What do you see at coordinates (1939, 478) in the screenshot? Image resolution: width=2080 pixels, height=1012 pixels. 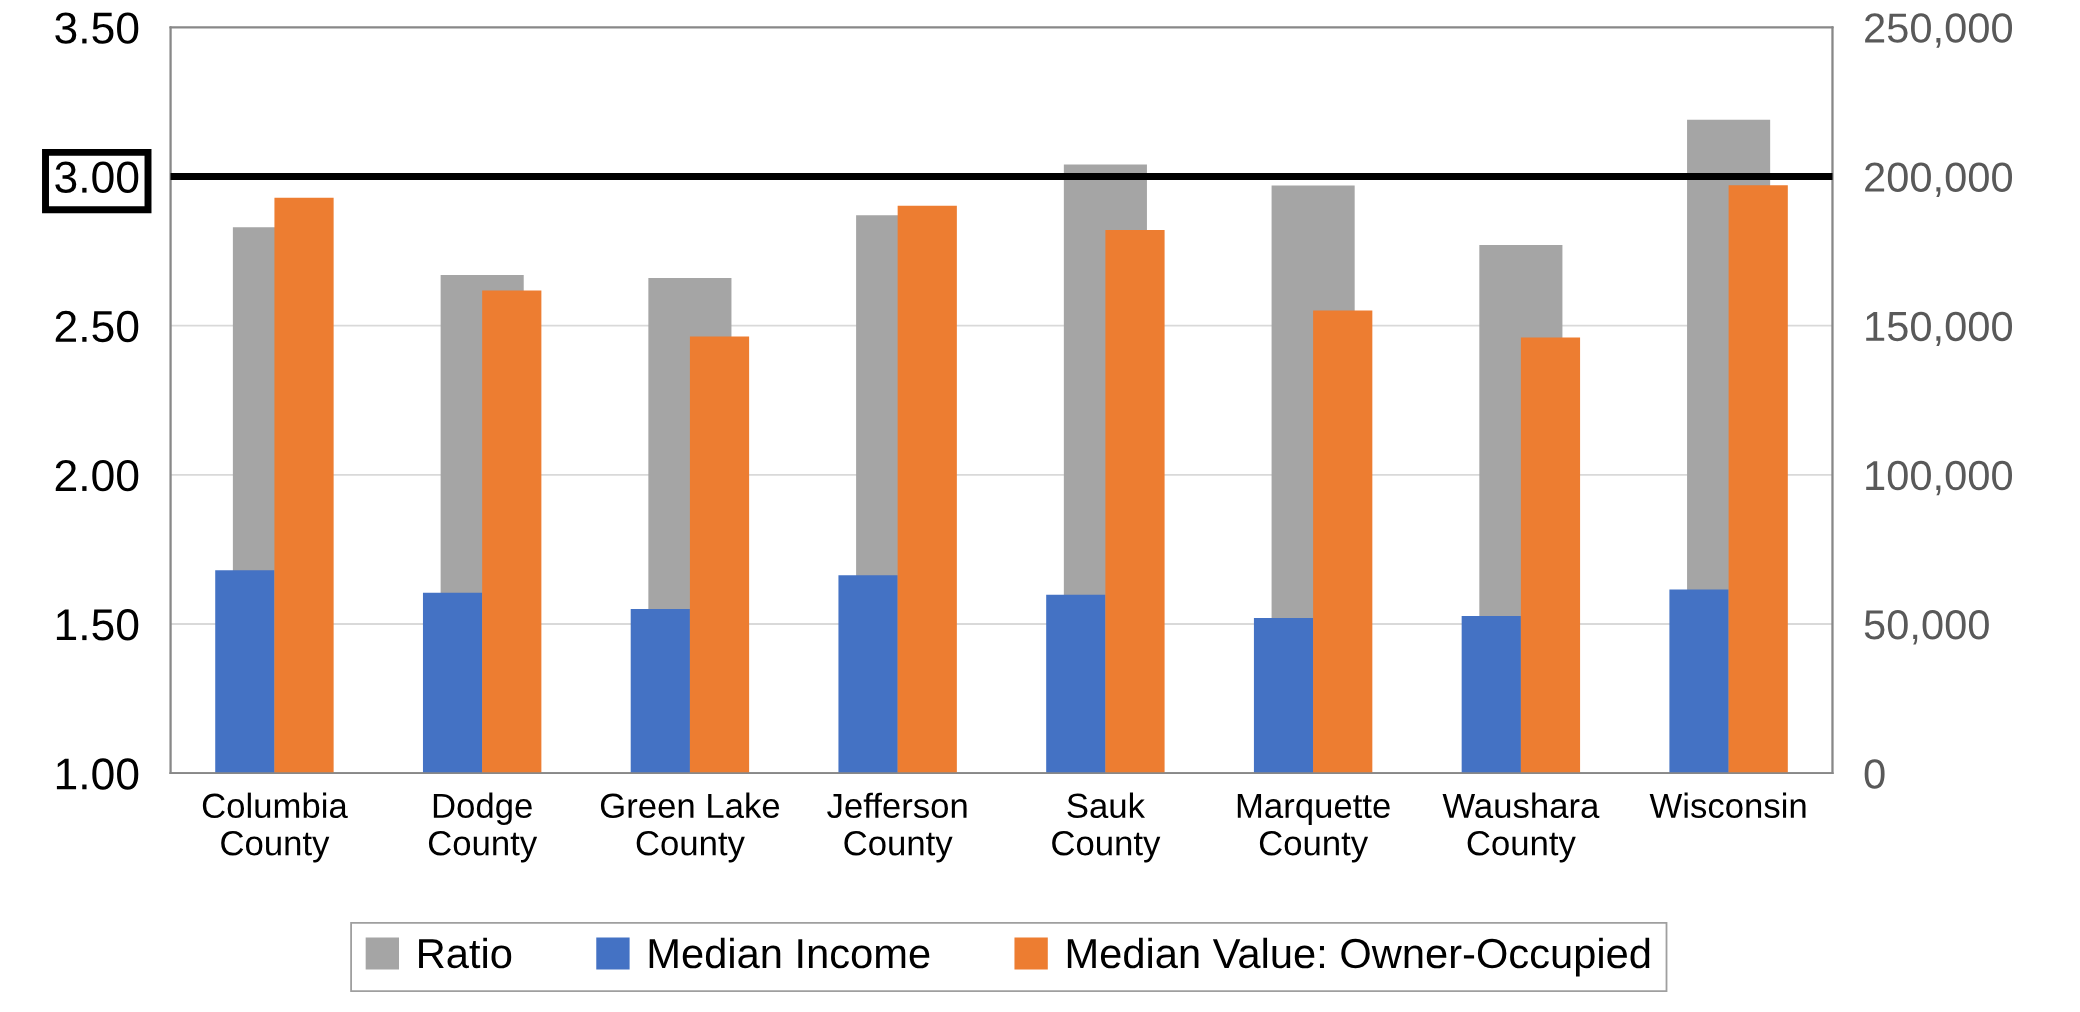 I see `y2-tick-label: 100,000` at bounding box center [1939, 478].